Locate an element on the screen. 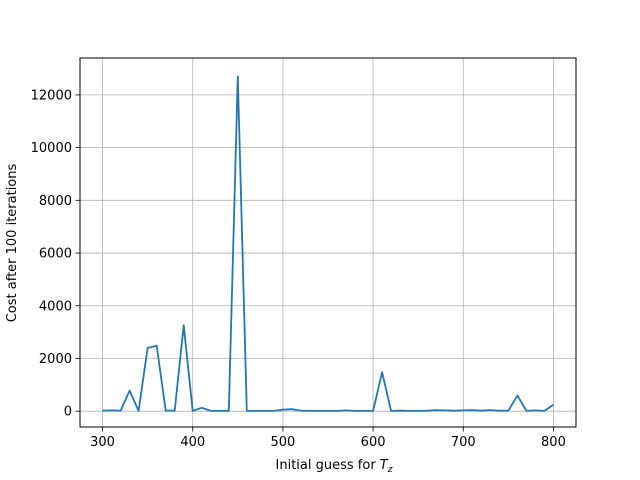  y-tick-label: 8000 is located at coordinates (55, 201).